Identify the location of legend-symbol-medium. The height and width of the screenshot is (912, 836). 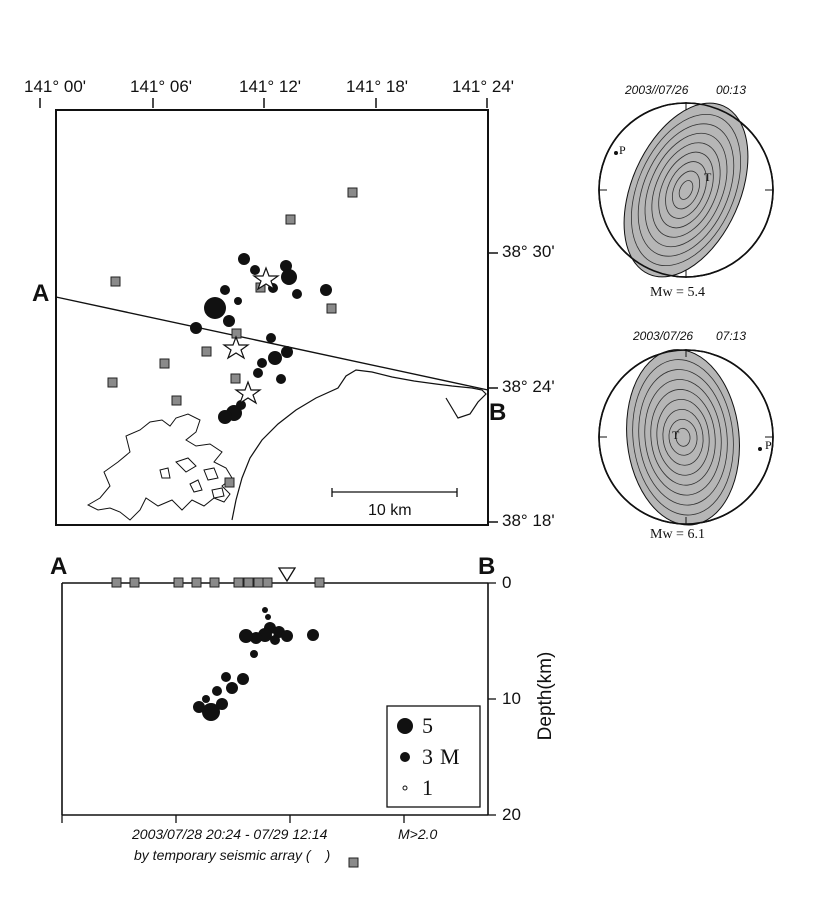
(405, 757).